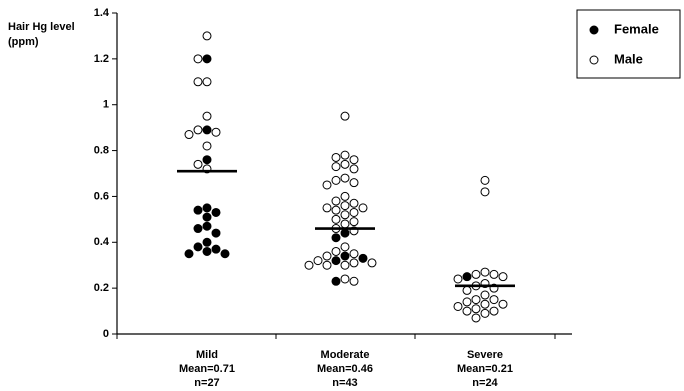  Describe the element at coordinates (628, 44) in the screenshot. I see `legend-box` at that location.